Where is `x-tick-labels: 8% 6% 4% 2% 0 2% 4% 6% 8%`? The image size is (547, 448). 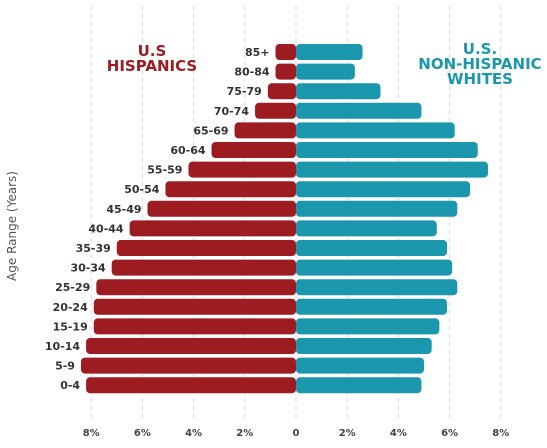 x-tick-labels: 8% 6% 4% 2% 0 2% 4% 6% 8% is located at coordinates (296, 433).